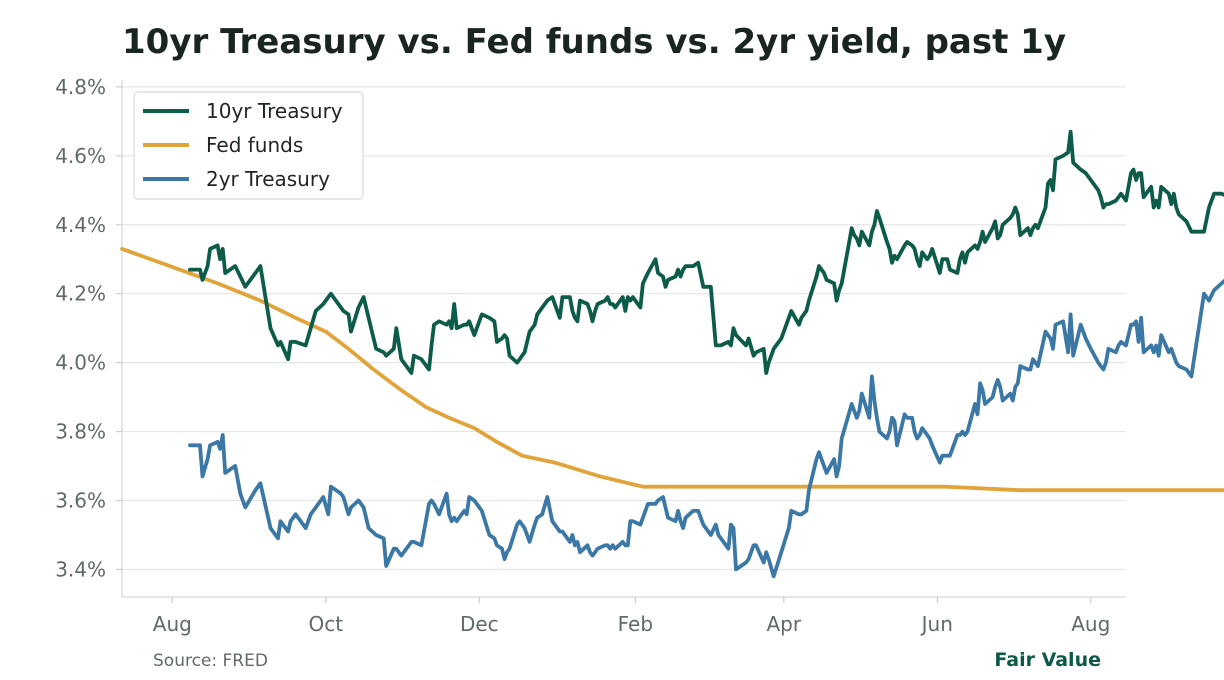  What do you see at coordinates (80, 569) in the screenshot?
I see `y-tick-label: 3.4%` at bounding box center [80, 569].